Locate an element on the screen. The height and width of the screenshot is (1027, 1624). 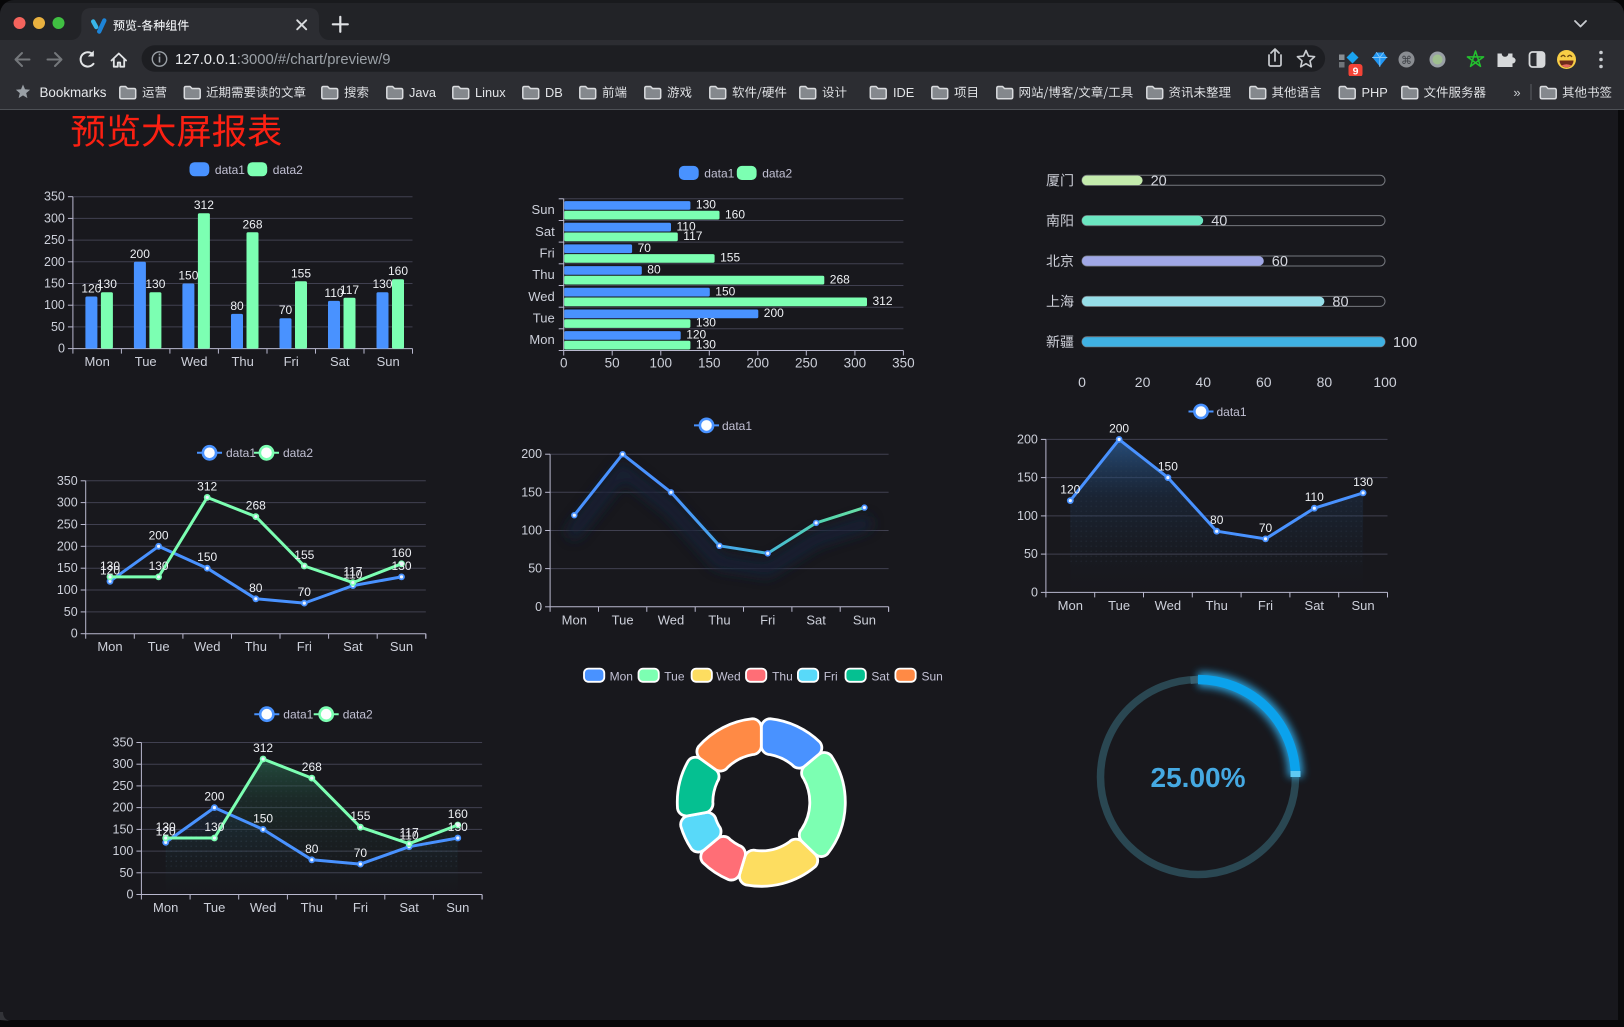
svg-text: Java is located at coordinates (423, 92).